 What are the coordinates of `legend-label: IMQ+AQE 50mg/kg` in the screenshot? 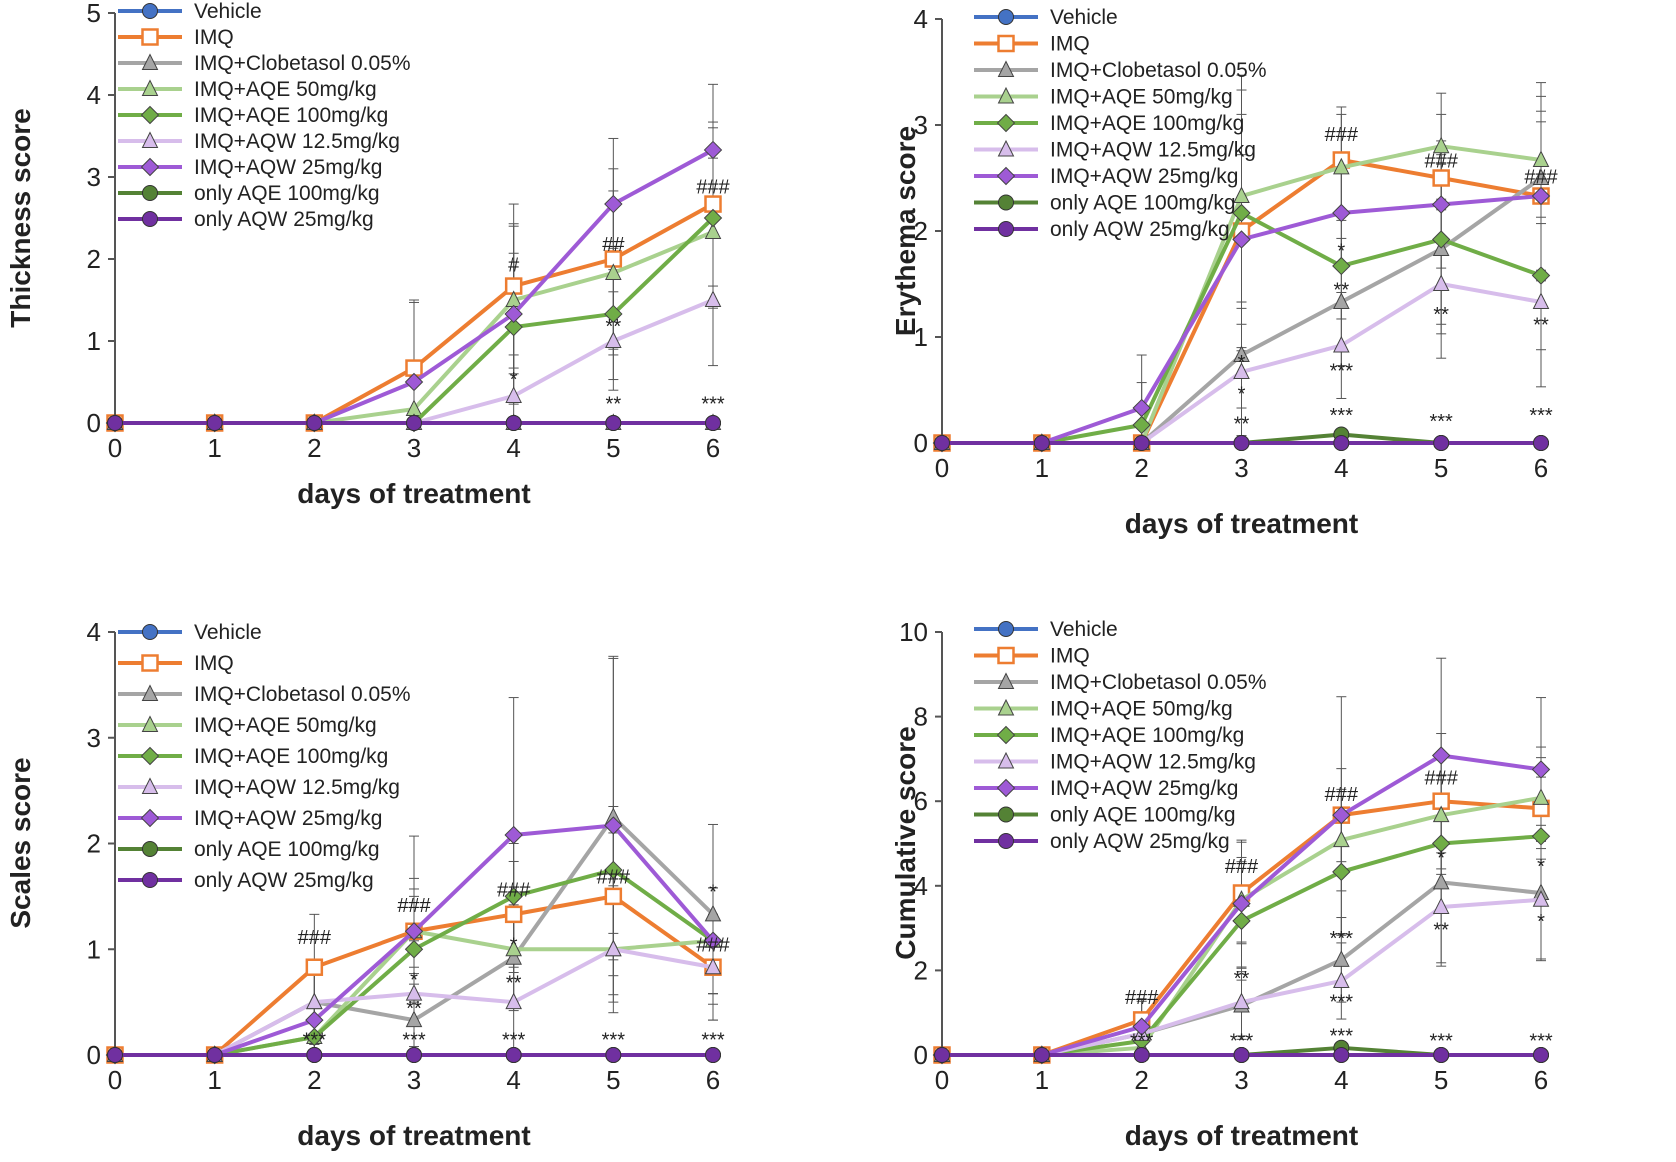 It's located at (1141, 97).